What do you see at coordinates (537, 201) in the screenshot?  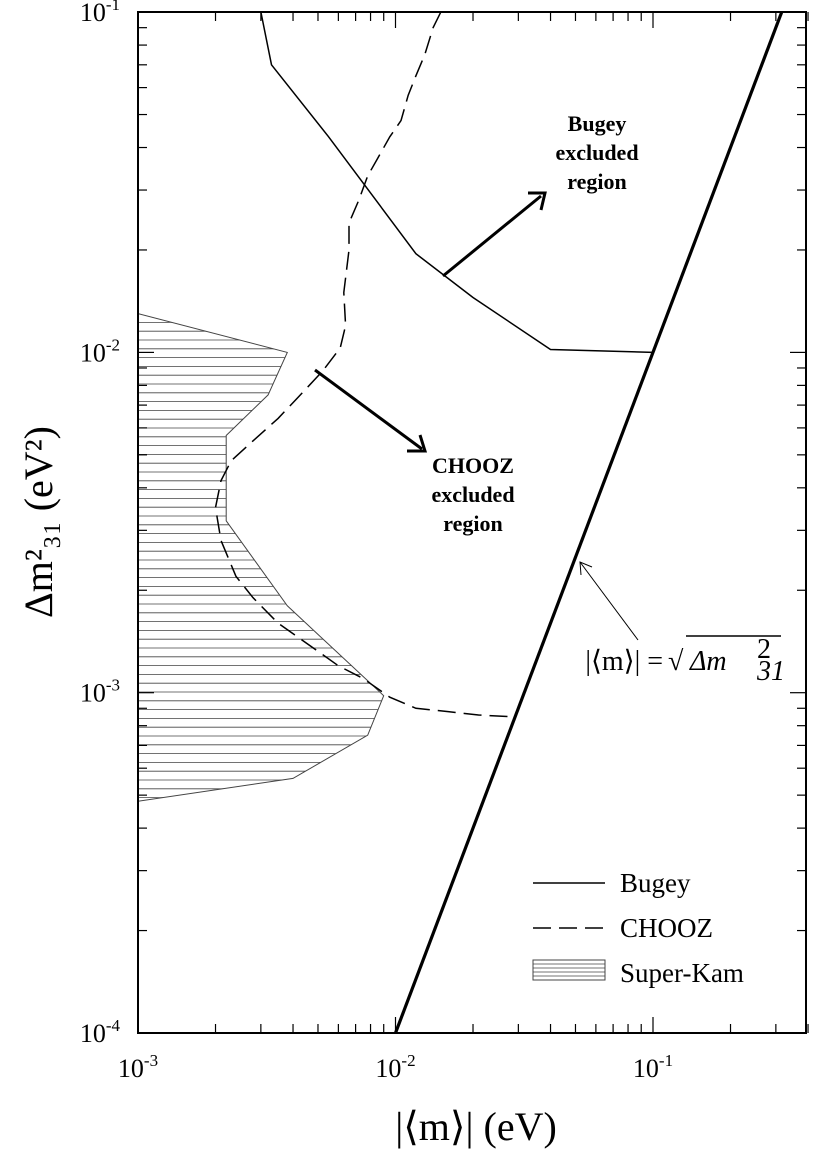 I see `bugey-arrowhead` at bounding box center [537, 201].